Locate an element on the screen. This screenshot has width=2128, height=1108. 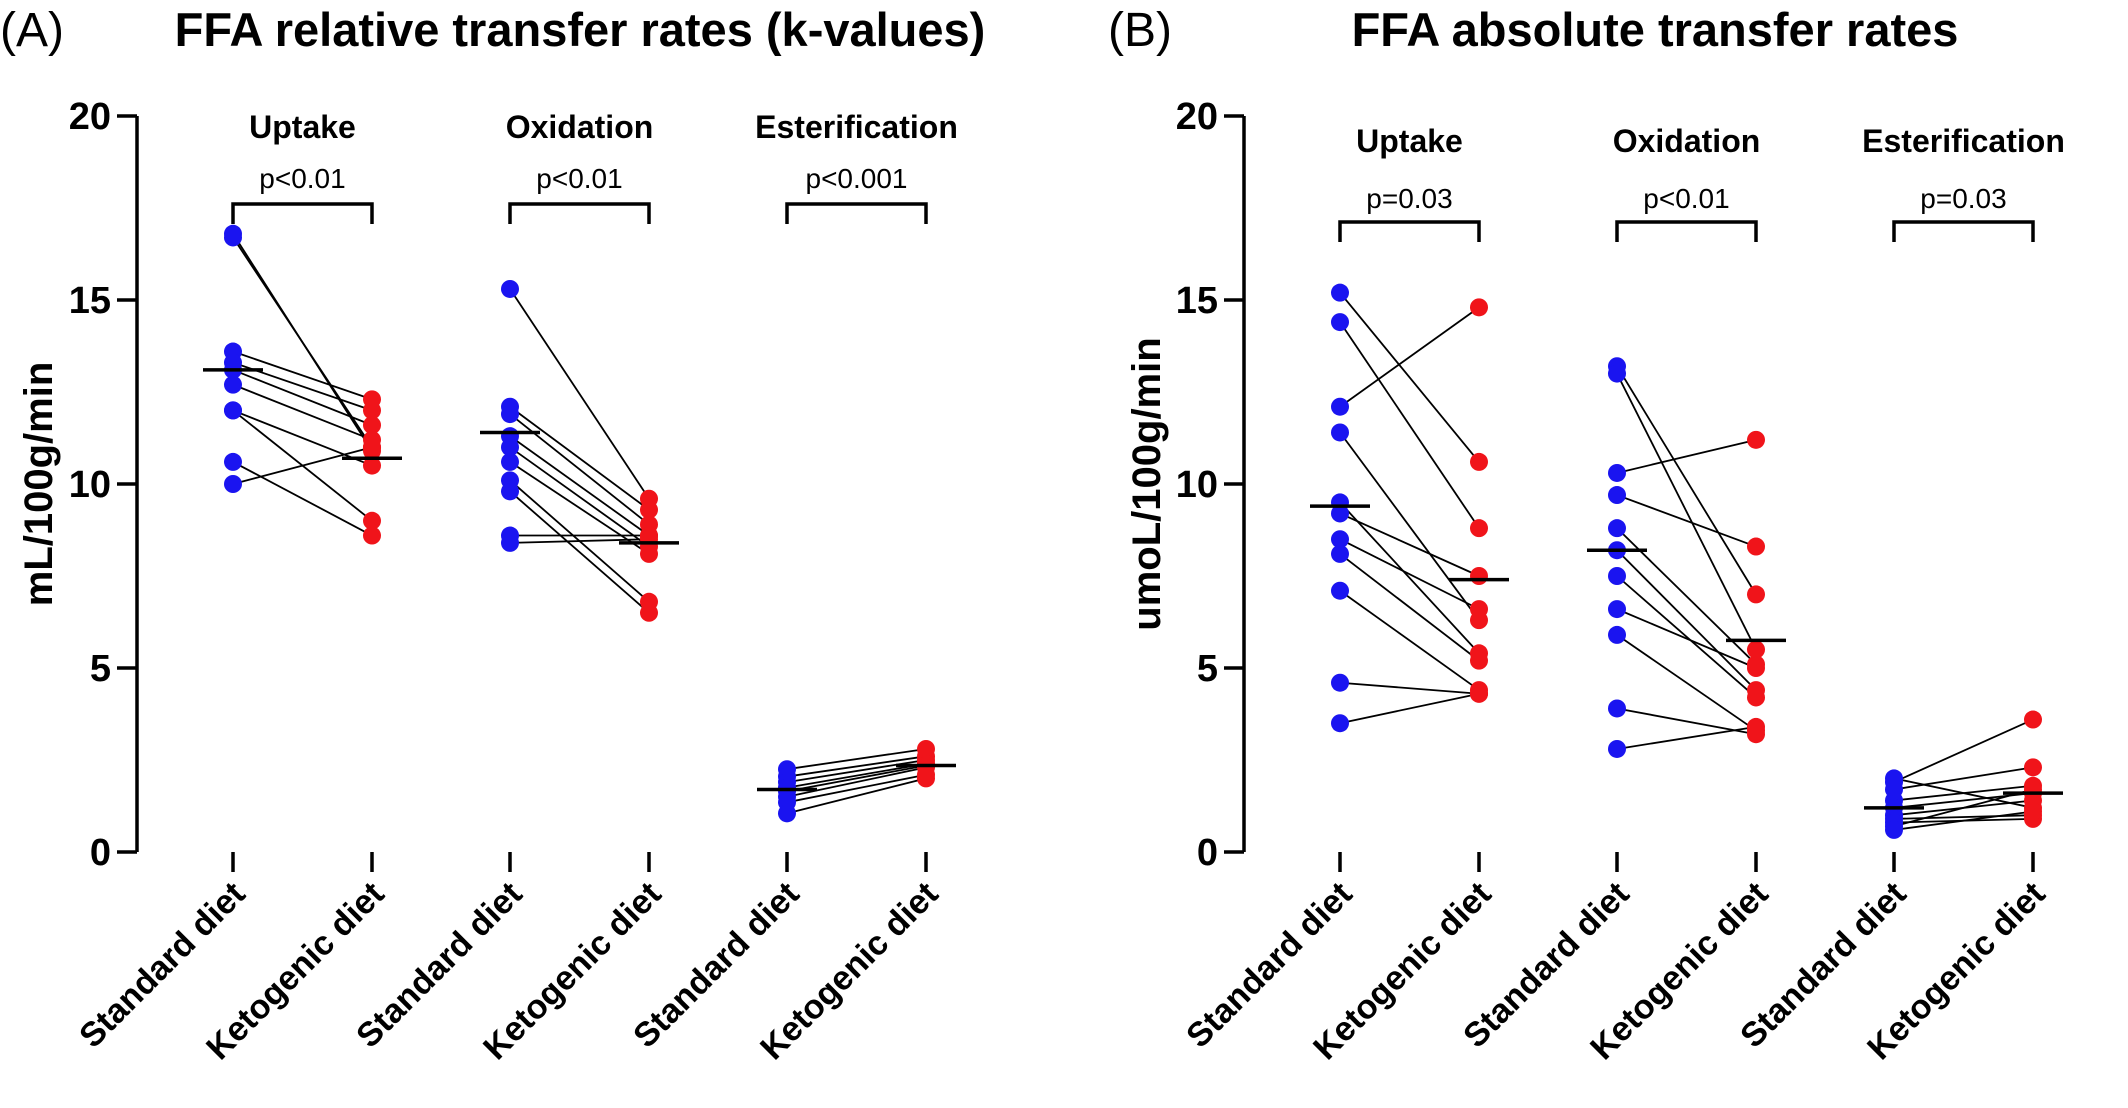
panel-b-esterification-bracket is located at coordinates (1963, 231).